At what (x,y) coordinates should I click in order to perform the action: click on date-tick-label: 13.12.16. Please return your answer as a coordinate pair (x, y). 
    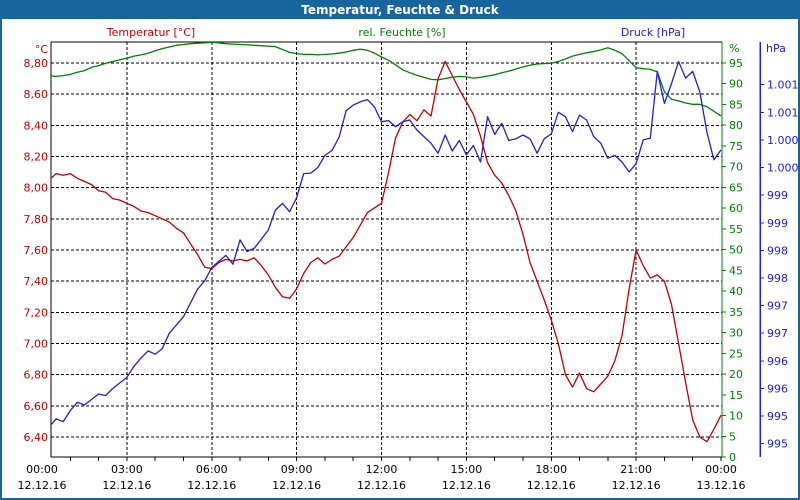
    Looking at the image, I should click on (721, 485).